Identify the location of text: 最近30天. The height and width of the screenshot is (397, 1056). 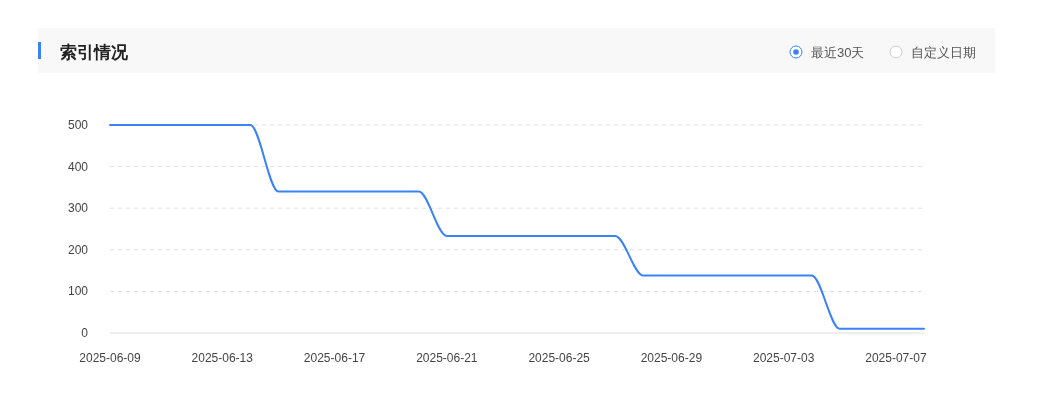
(838, 52).